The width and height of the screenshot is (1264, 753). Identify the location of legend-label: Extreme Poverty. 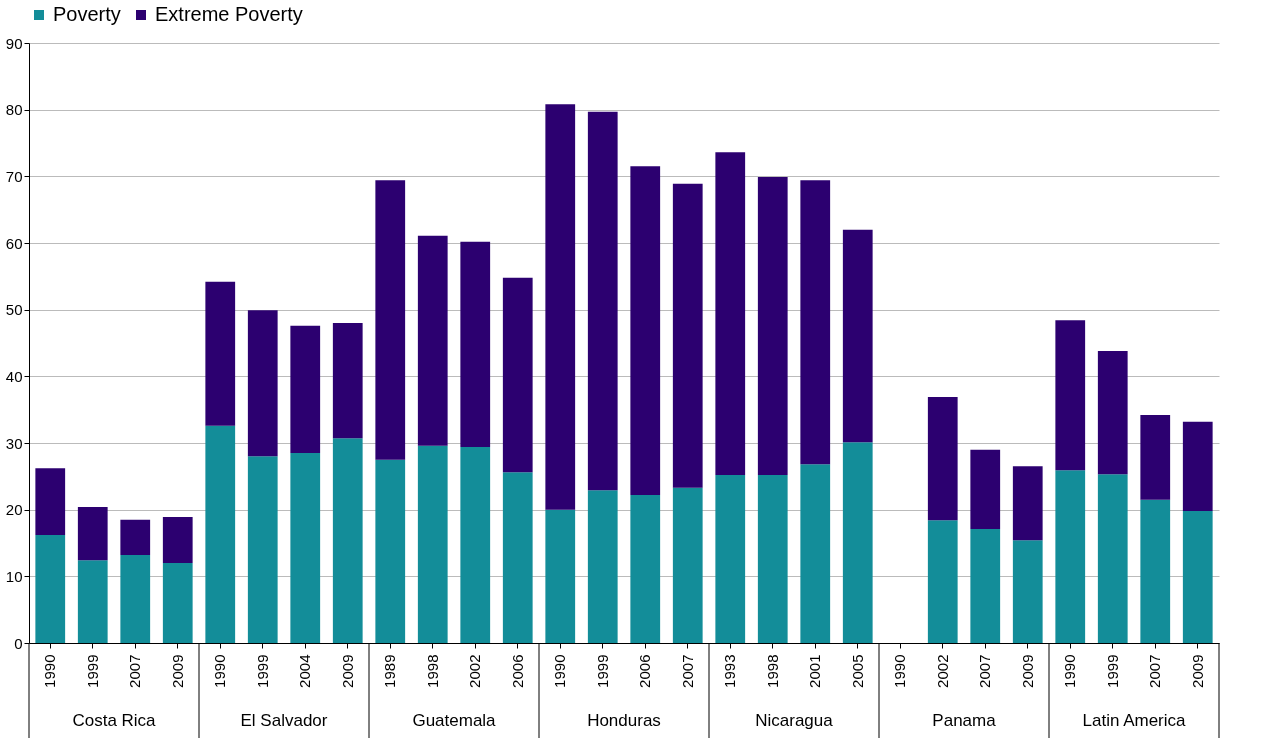
(229, 14).